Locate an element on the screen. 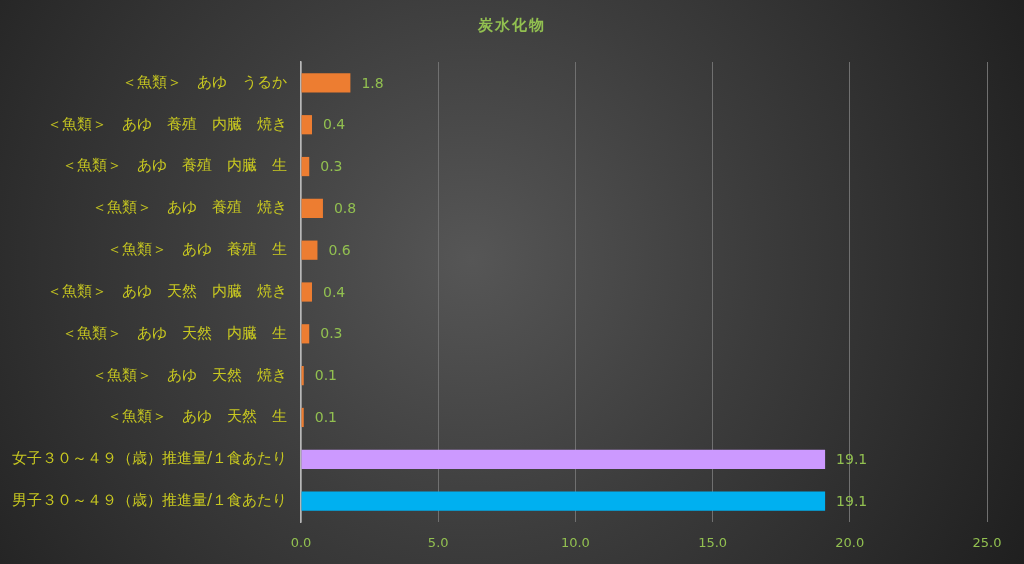 The height and width of the screenshot is (564, 1024). y-tick-label: ＜魚類＞ あゆ 天然 内臓 生 is located at coordinates (174, 332).